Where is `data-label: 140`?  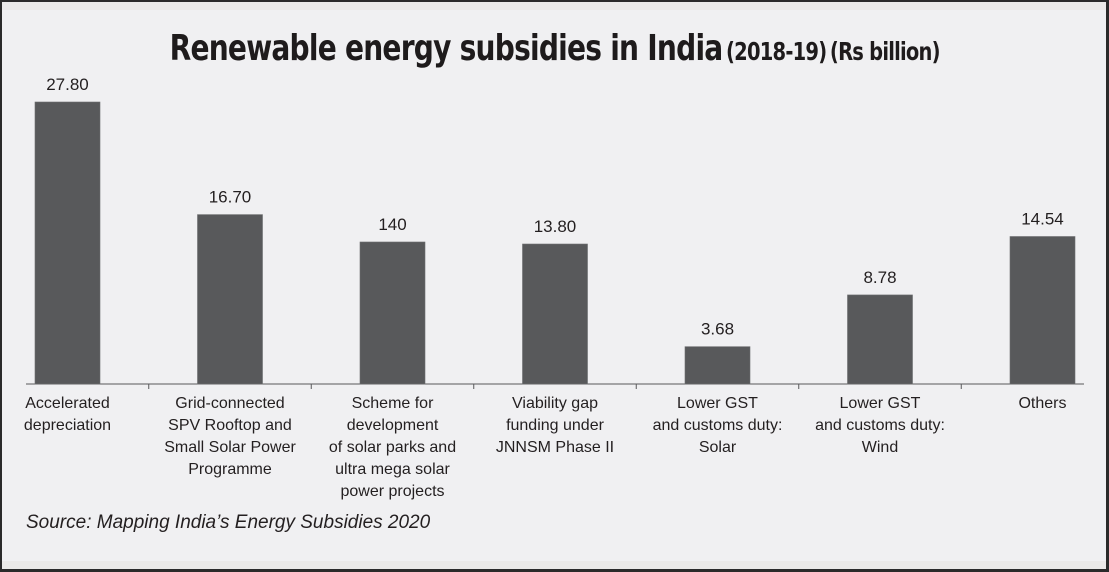 data-label: 140 is located at coordinates (392, 224).